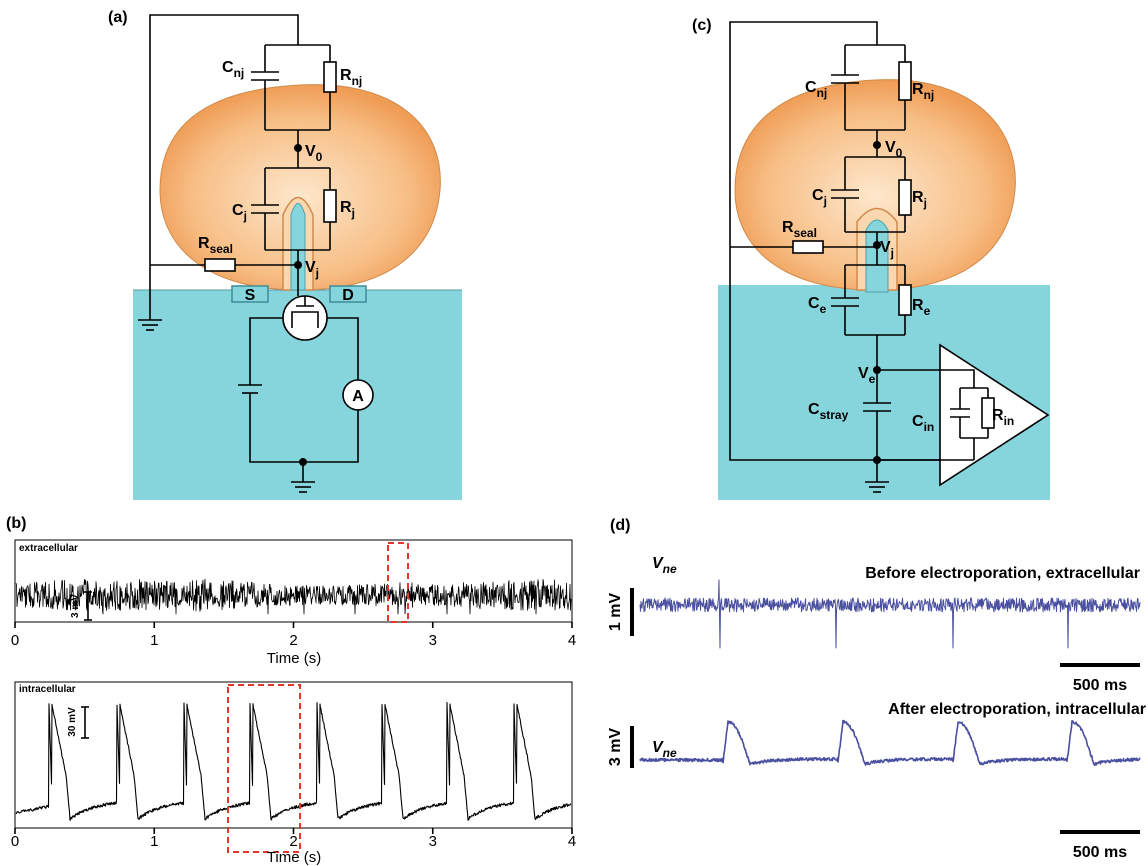 Image resolution: width=1148 pixels, height=866 pixels. I want to click on label: Cj, so click(819, 197).